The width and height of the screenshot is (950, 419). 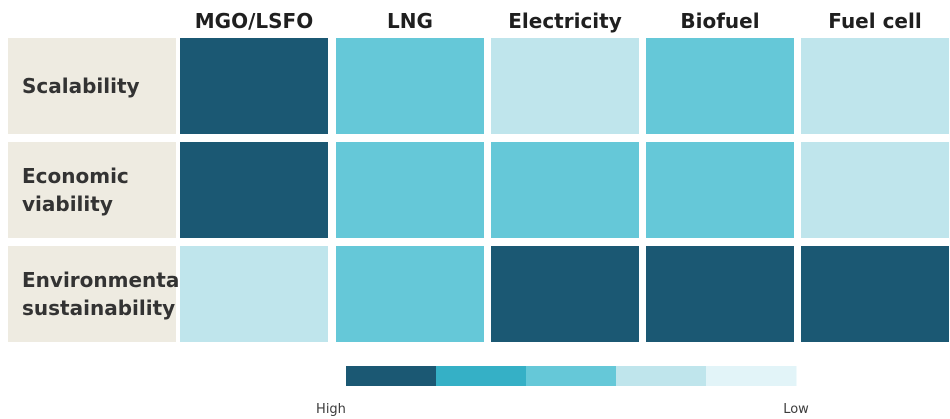 I want to click on column-header: LNG, so click(x=410, y=21).